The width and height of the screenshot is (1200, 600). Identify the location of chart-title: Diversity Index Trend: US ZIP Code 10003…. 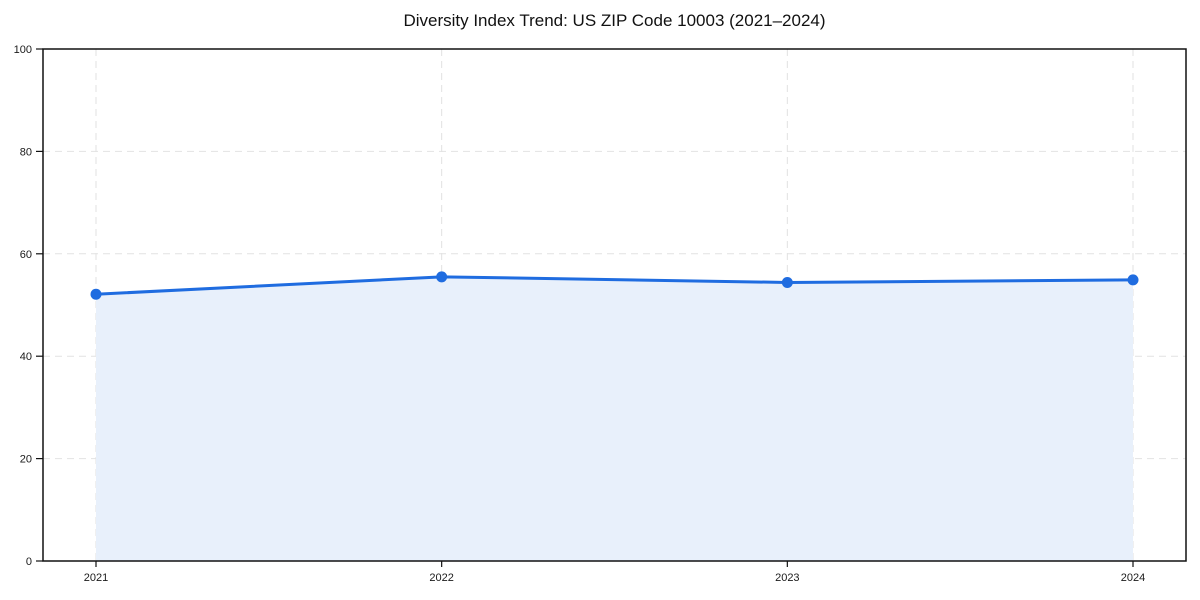
(614, 20).